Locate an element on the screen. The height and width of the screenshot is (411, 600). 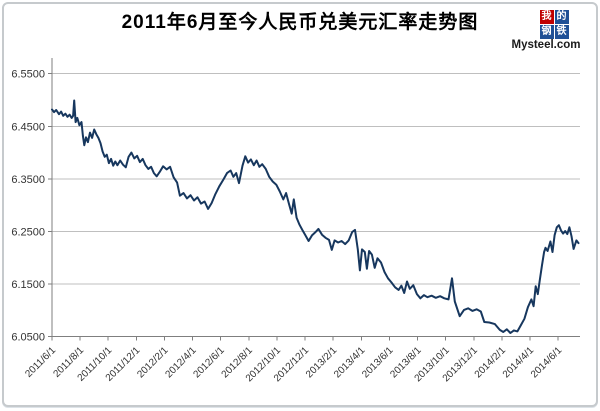
logo-tile-wo: 我 is located at coordinates (546, 17).